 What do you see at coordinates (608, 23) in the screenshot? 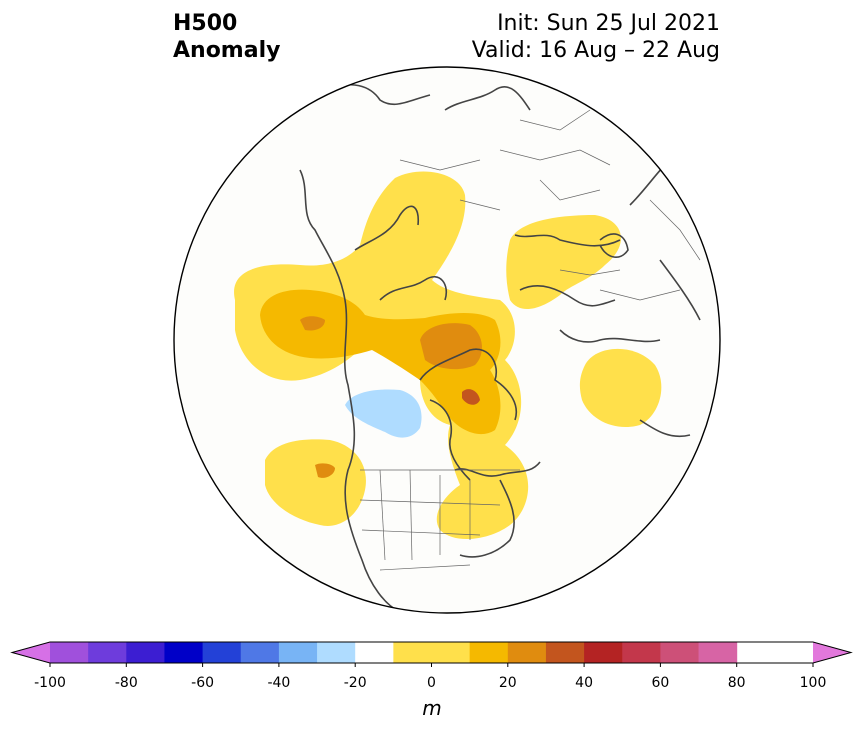
I see `init-date: Init: Sun 25 Jul 2021` at bounding box center [608, 23].